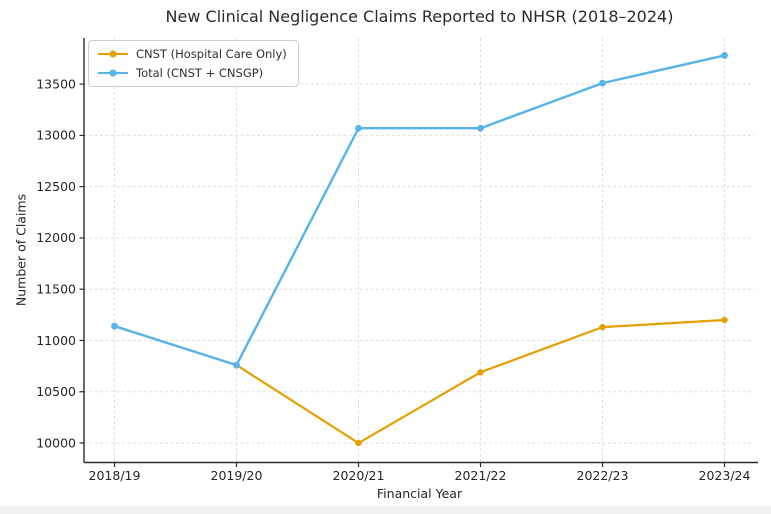 This screenshot has width=771, height=514. What do you see at coordinates (56, 186) in the screenshot?
I see `y-tick-label: 12500` at bounding box center [56, 186].